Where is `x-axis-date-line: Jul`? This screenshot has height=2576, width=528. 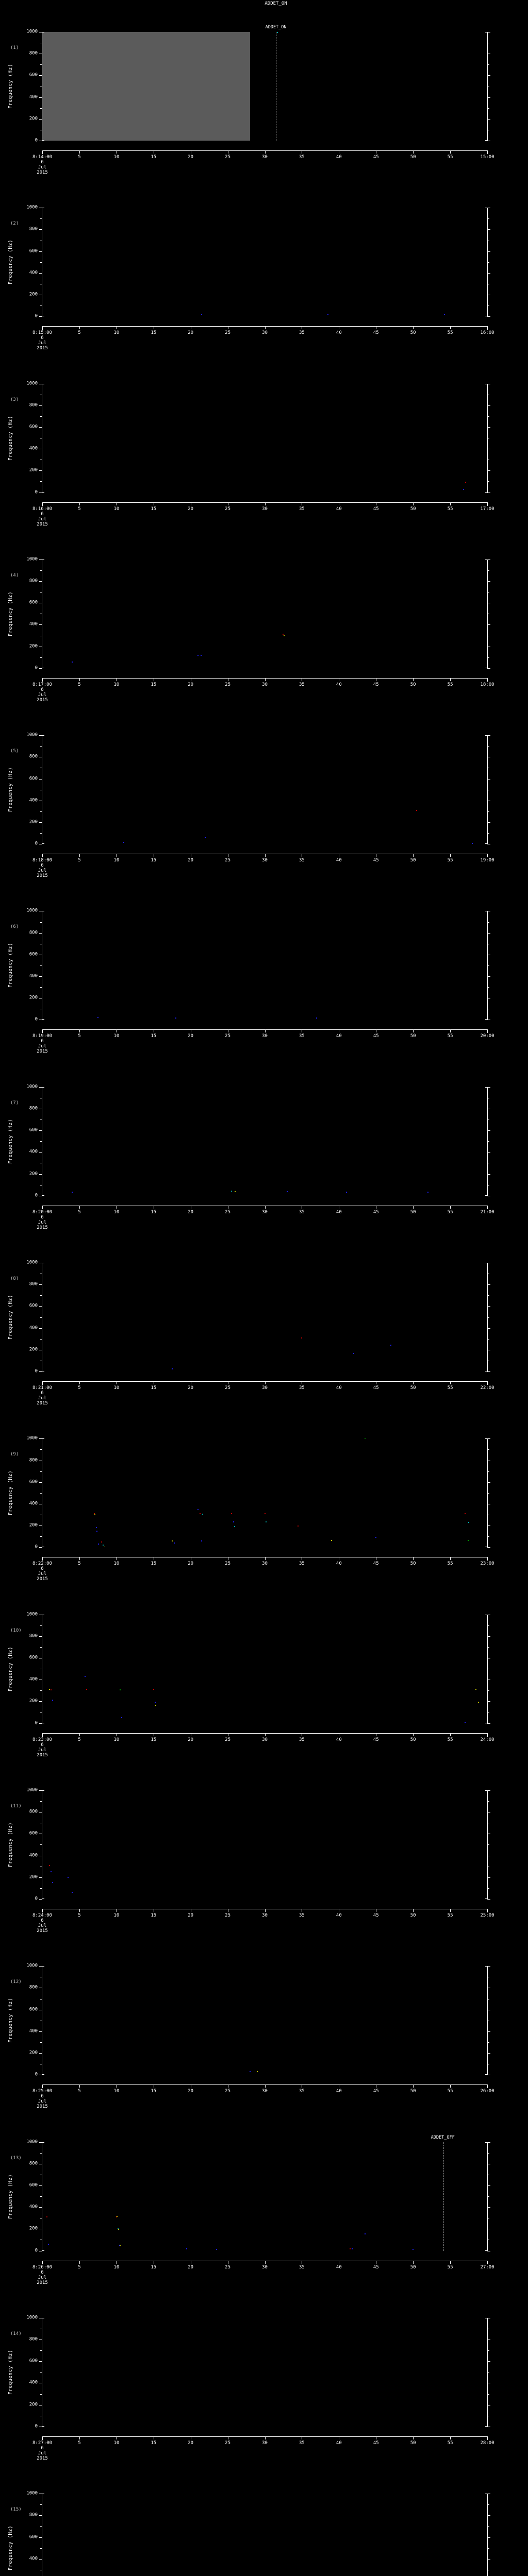
x-axis-date-line: Jul is located at coordinates (42, 695).